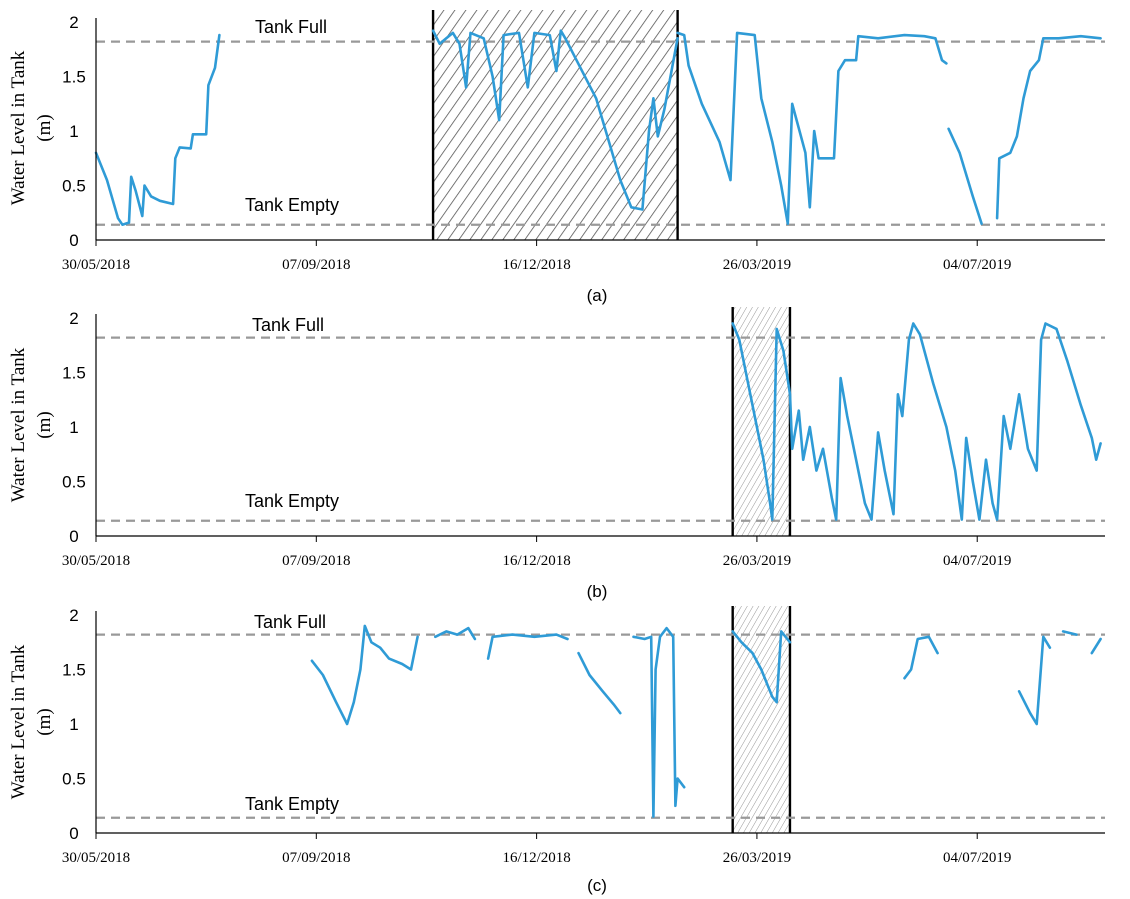  I want to click on panel-caption: (c), so click(597, 885).